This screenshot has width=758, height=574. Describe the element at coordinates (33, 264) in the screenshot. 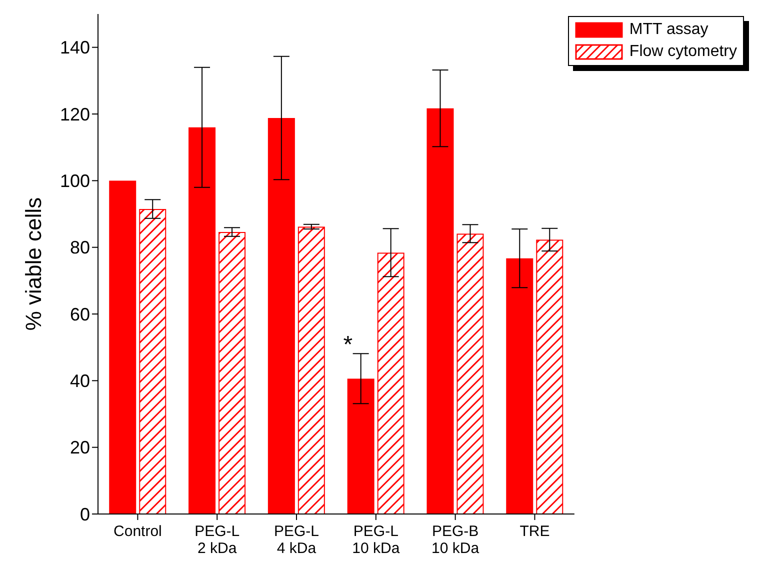

I see `y-axis-title: % viable cells` at that location.